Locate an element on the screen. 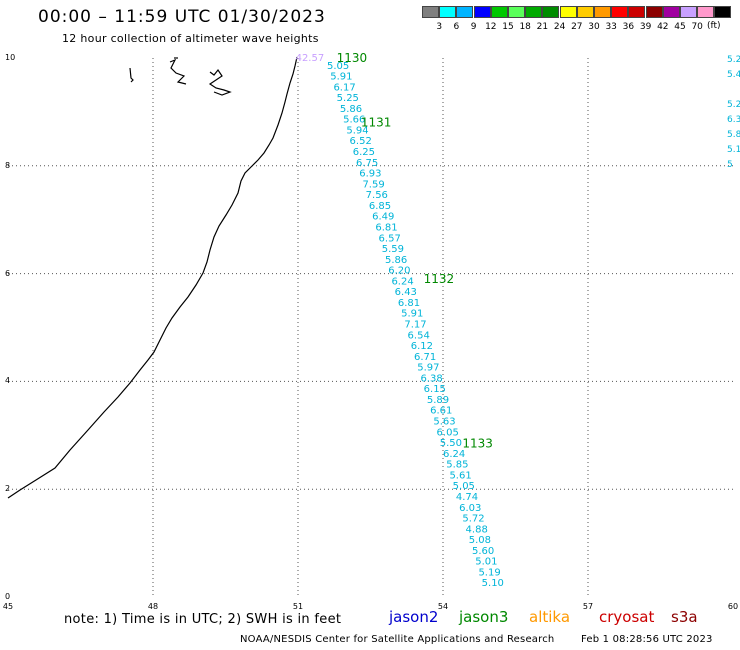 This screenshot has width=740, height=650. wave-height-value: 6.93 is located at coordinates (370, 174).